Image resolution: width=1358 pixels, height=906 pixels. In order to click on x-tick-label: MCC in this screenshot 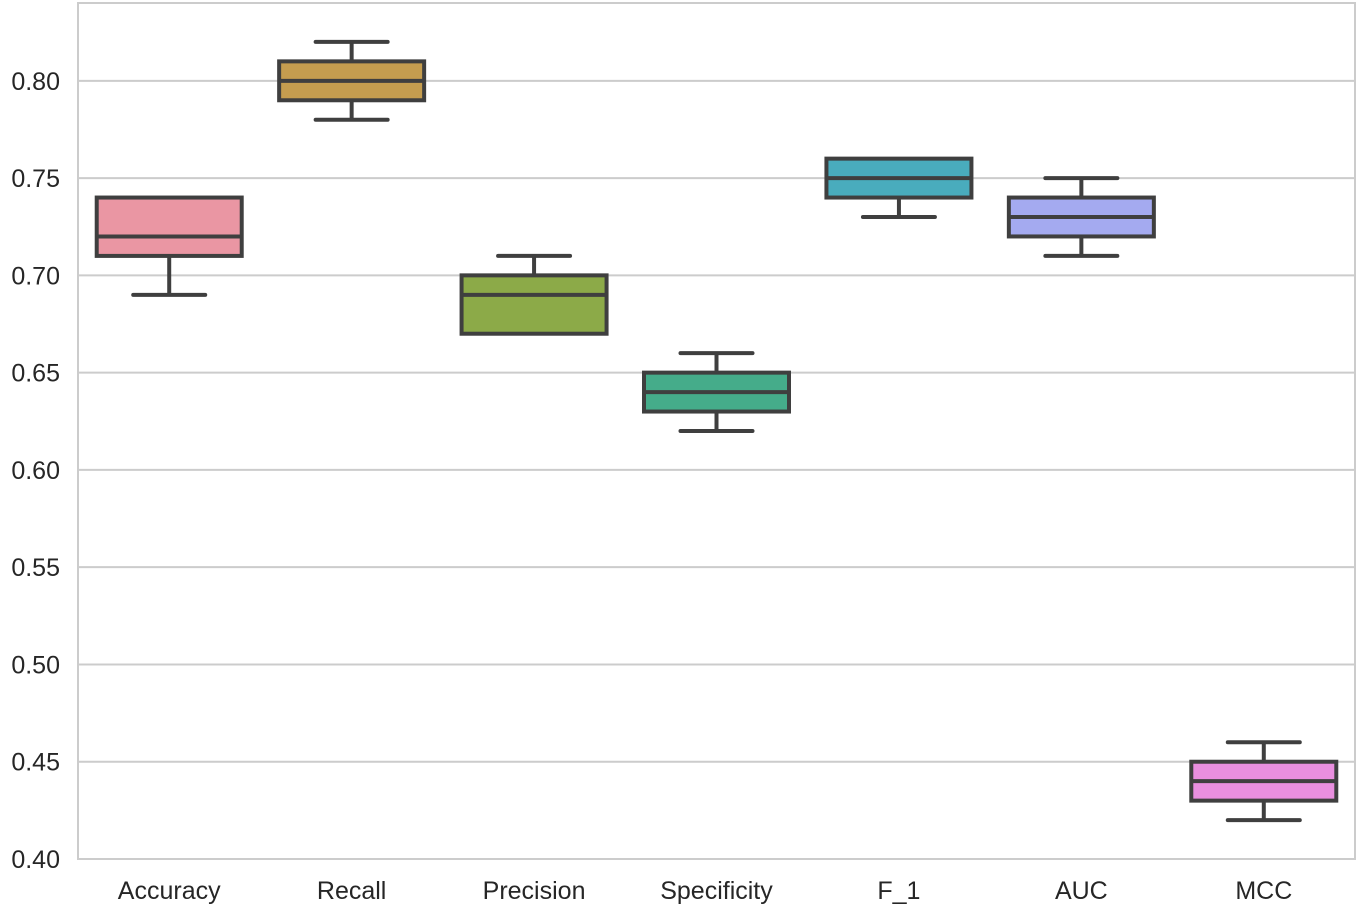, I will do `click(1263, 891)`.